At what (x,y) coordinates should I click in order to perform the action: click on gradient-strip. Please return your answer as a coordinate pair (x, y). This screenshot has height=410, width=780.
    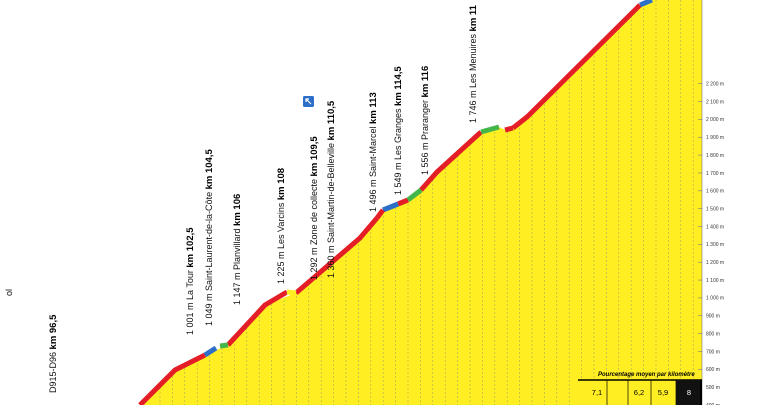
    Looking at the image, I should click on (640, 392).